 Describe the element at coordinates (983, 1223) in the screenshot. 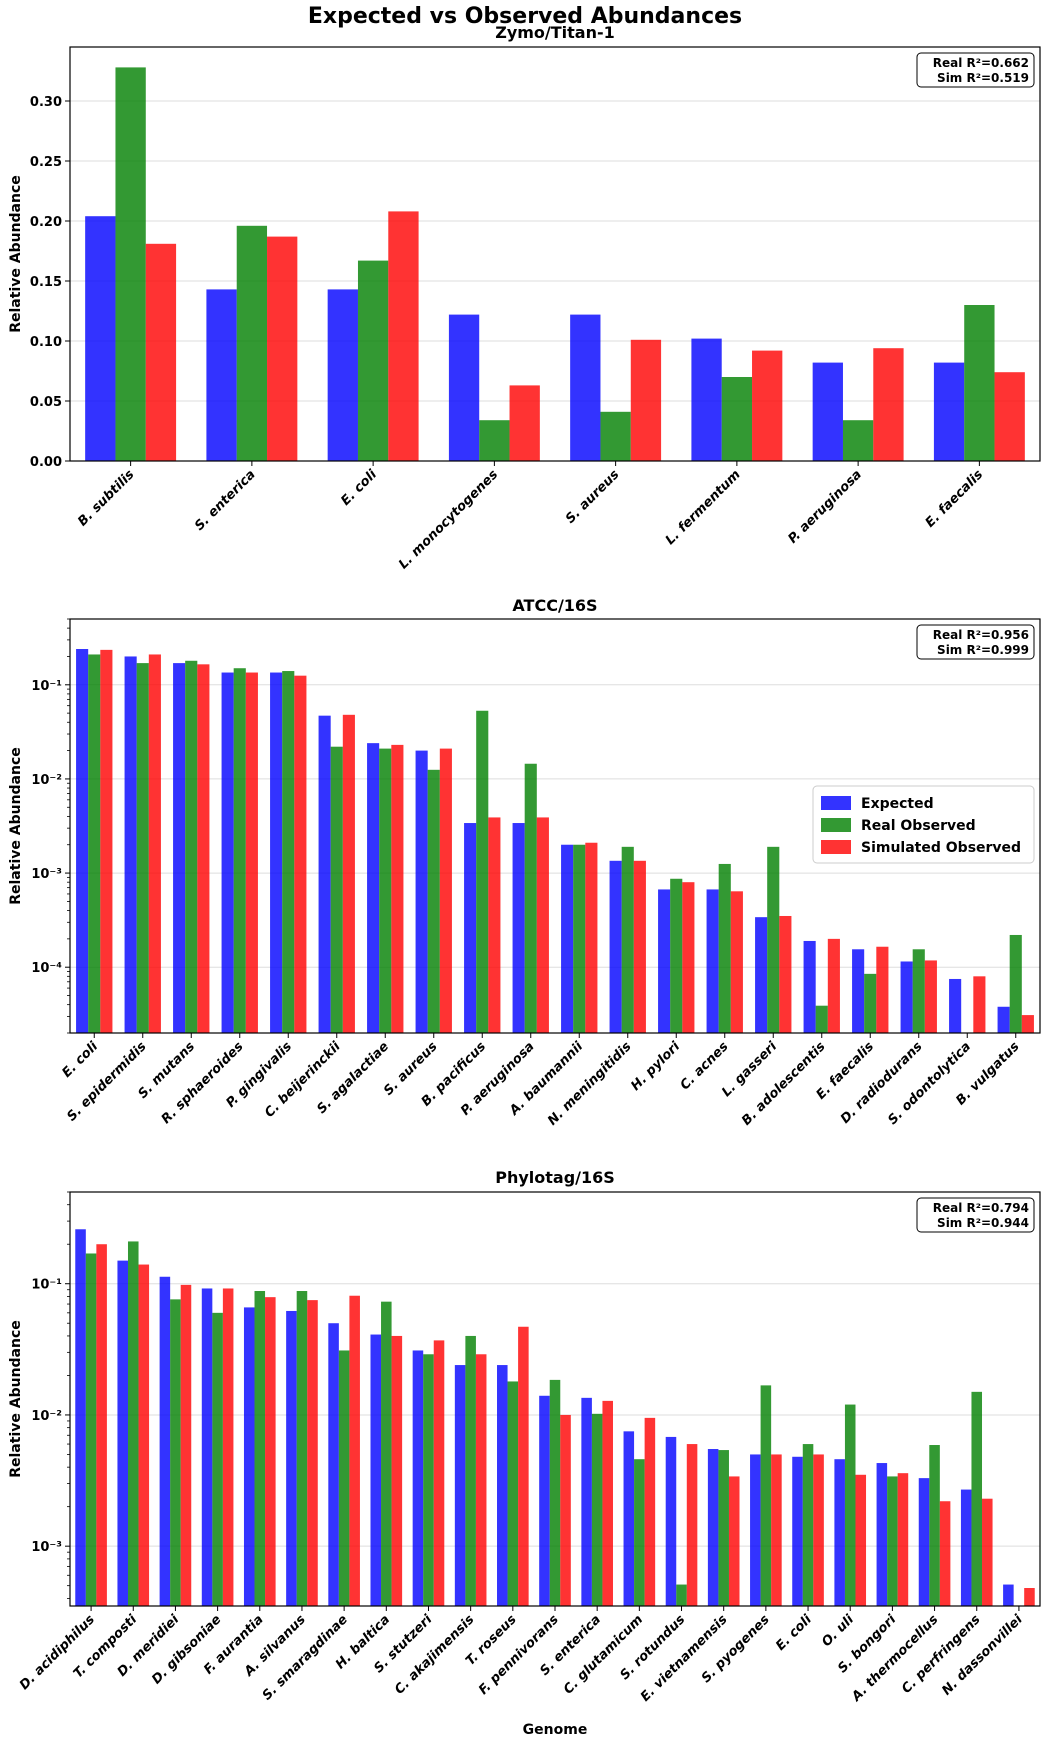

I see `r2-sim-label: Sim R²=0.944` at that location.